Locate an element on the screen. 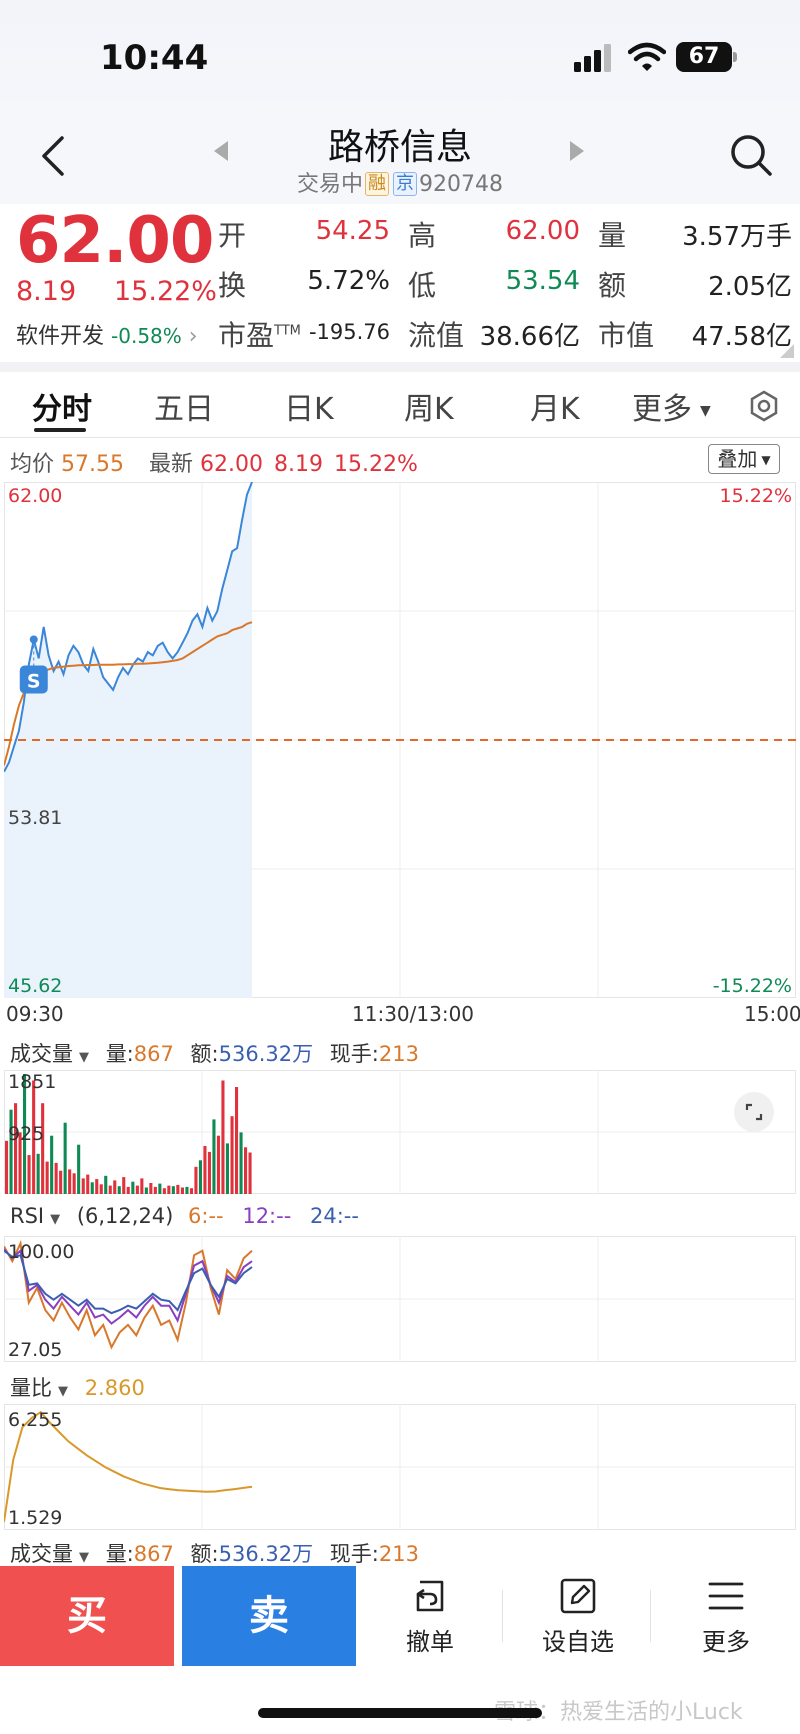 This screenshot has height=1734, width=800. volume-now: 867 is located at coordinates (153, 1054).